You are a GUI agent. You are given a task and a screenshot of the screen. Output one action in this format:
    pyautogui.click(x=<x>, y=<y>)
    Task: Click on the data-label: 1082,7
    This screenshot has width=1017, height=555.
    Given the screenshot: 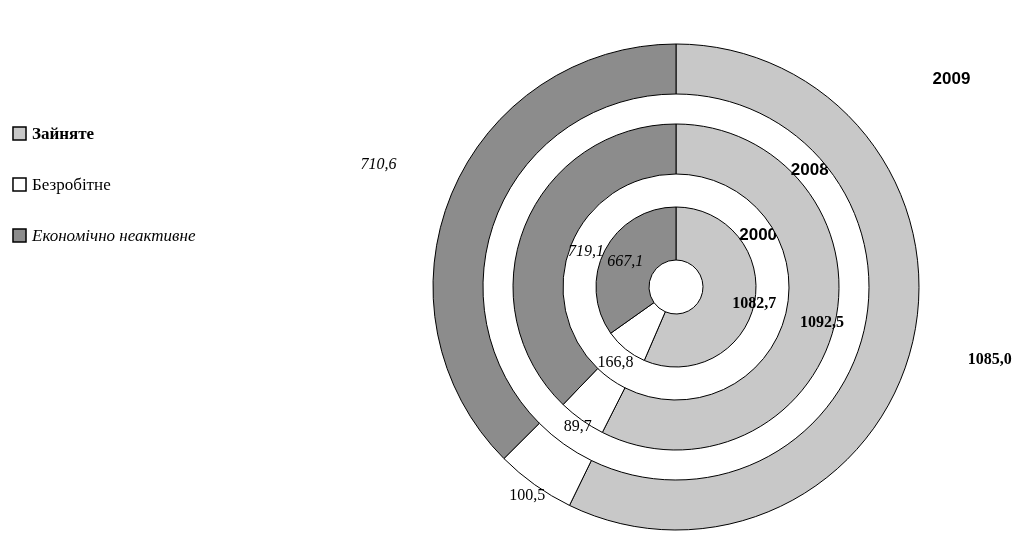 What is the action you would take?
    pyautogui.click(x=754, y=303)
    